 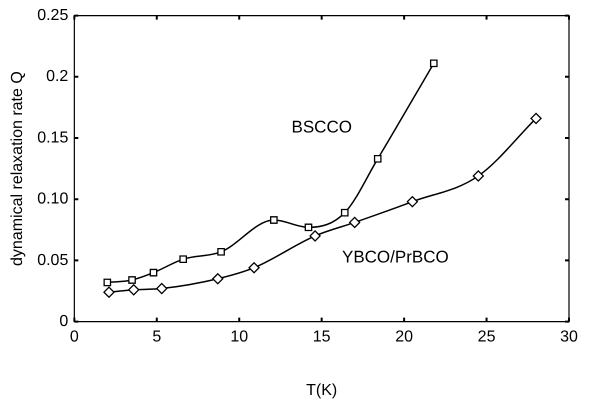 I want to click on x-tick-label: 25, so click(x=487, y=337).